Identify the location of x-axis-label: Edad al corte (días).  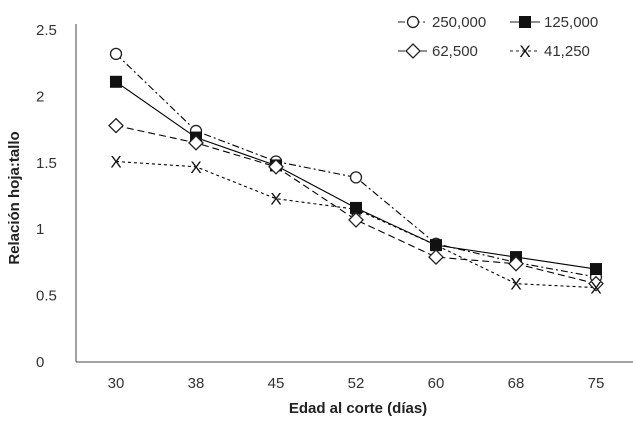
(358, 408).